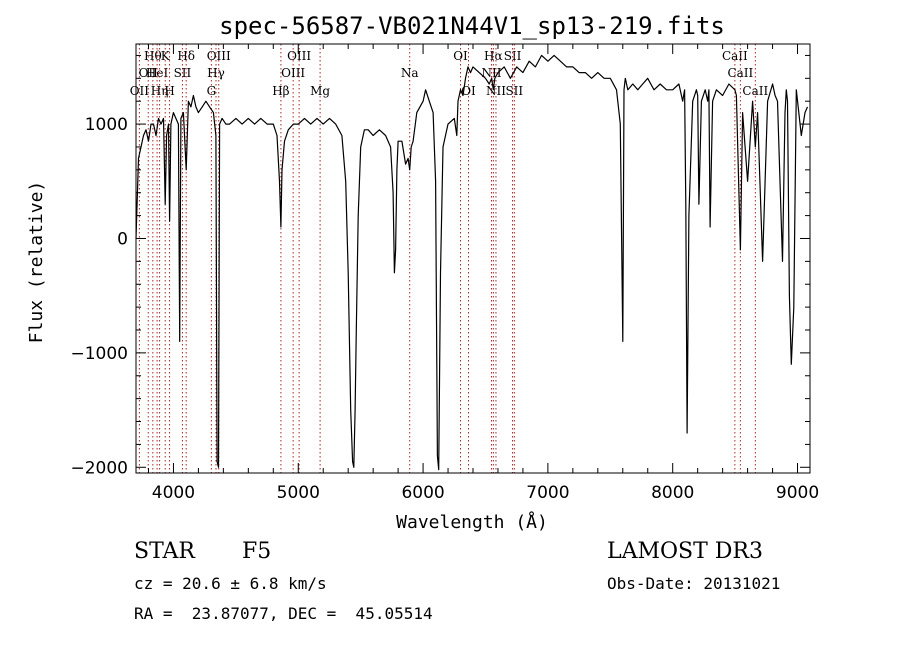  What do you see at coordinates (298, 493) in the screenshot?
I see `x-tick-label: 5000` at bounding box center [298, 493].